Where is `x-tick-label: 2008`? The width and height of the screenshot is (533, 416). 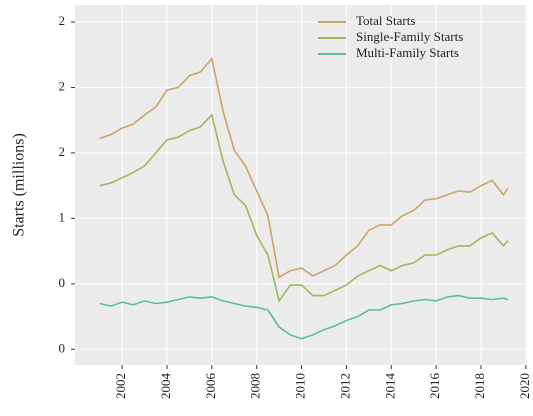
x-tick-label: 2008 is located at coordinates (255, 386).